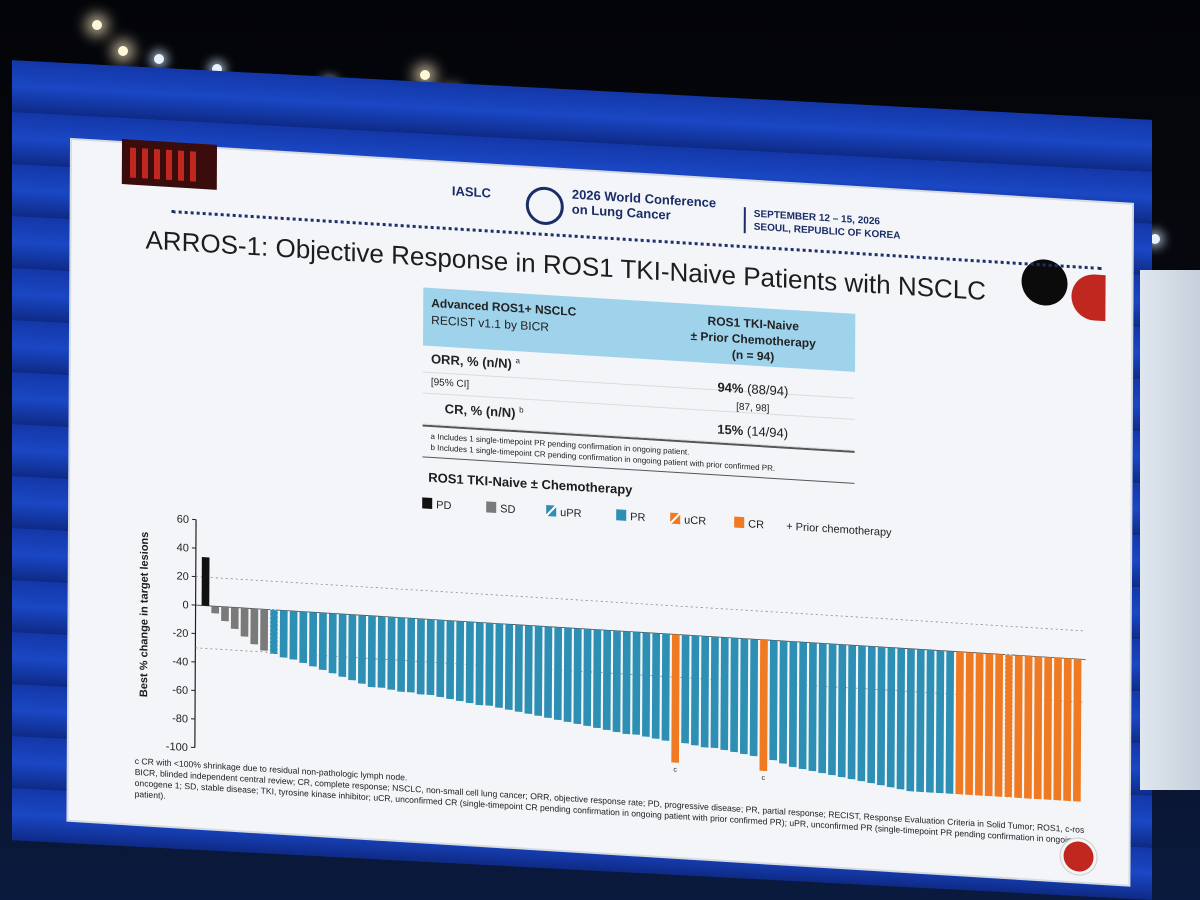 Image resolution: width=1200 pixels, height=900 pixels. Describe the element at coordinates (507, 509) in the screenshot. I see `legend-label-sd: SD` at that location.